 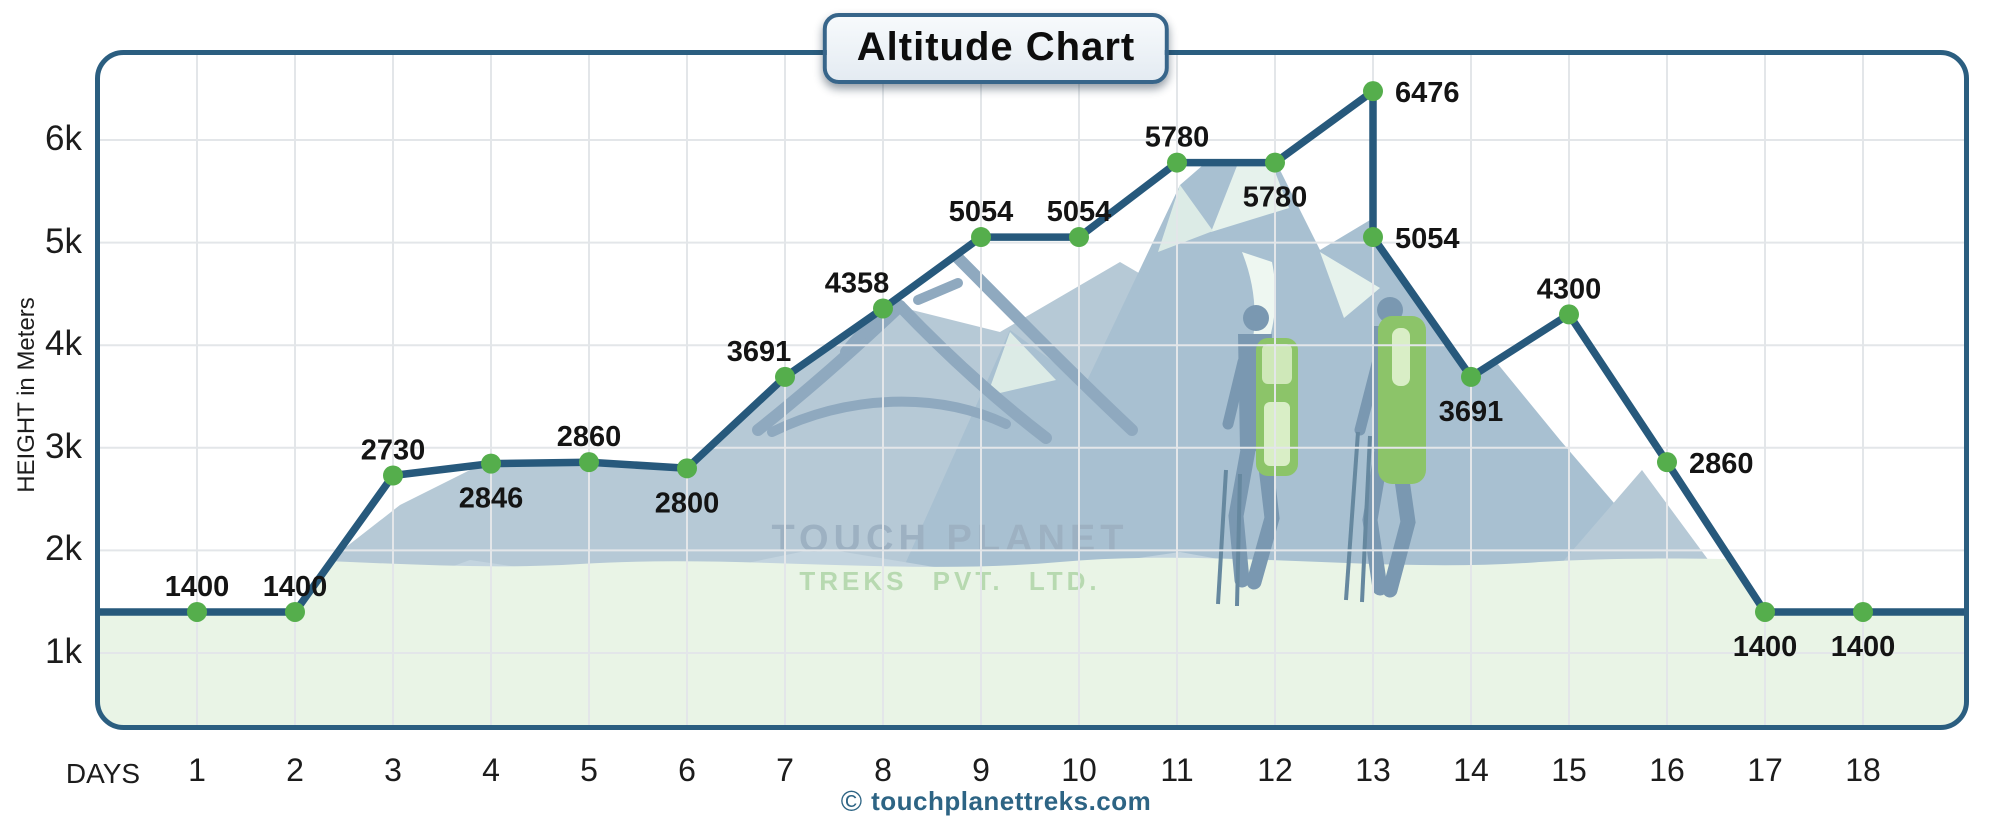 What do you see at coordinates (851, 802) in the screenshot?
I see `copyright-icon: ©` at bounding box center [851, 802].